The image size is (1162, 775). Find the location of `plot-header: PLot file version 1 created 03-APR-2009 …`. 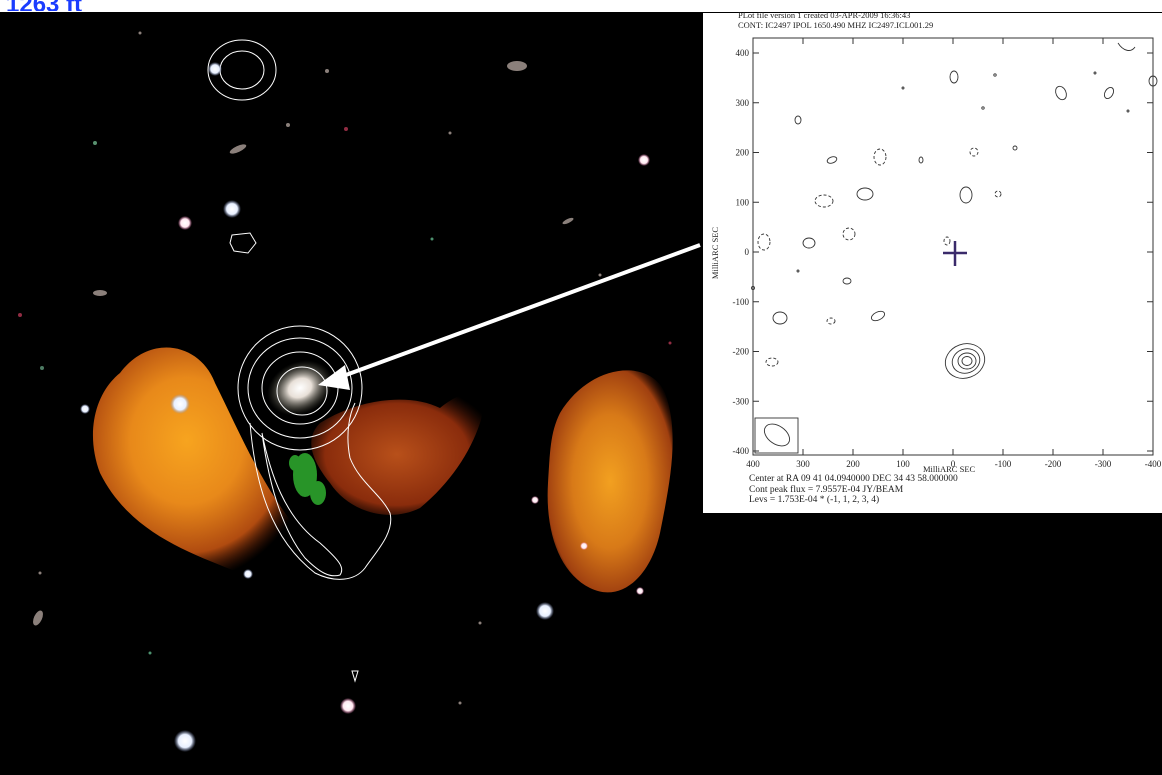

plot-header: PLot file version 1 created 03-APR-2009 … is located at coordinates (835, 20).